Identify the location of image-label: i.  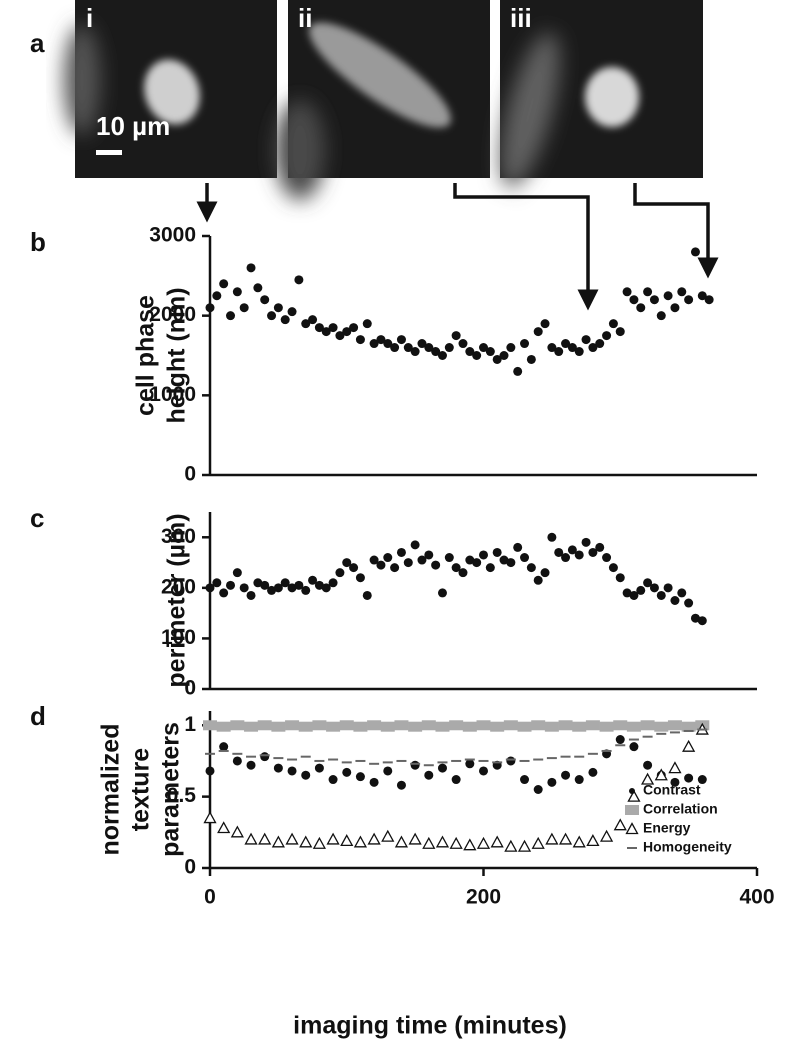
(89, 18).